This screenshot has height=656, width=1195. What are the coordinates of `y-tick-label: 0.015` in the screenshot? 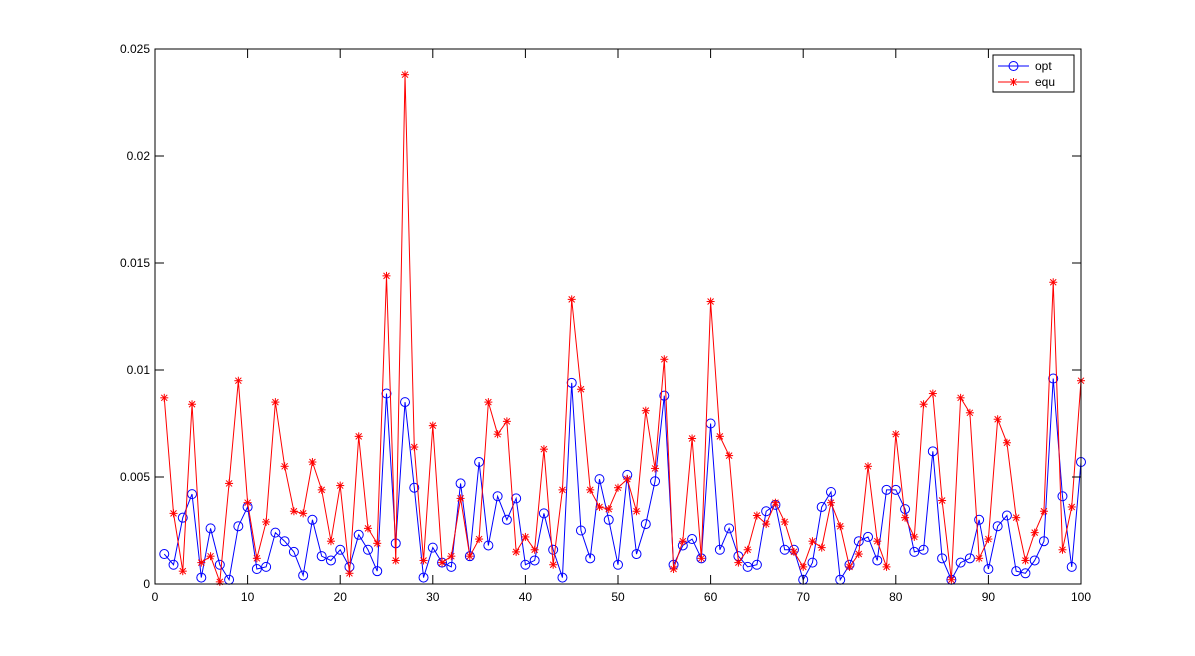 It's located at (135, 263).